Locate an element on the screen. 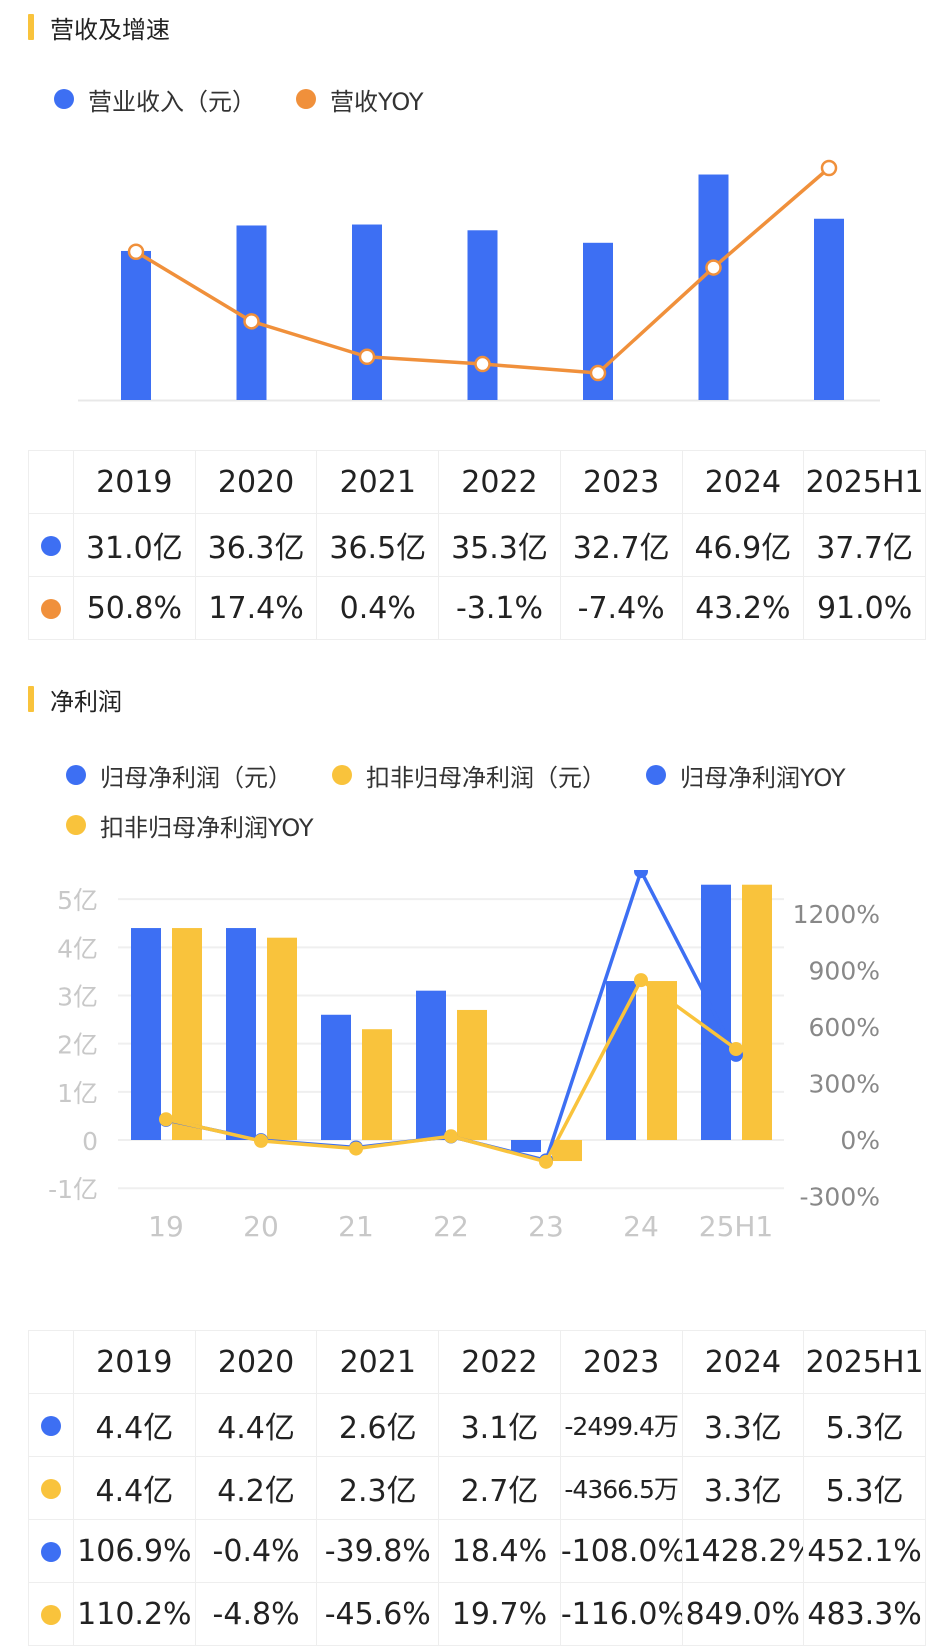 Image resolution: width=946 pixels, height=1648 pixels. table-cell: 3.3亿 is located at coordinates (743, 1425).